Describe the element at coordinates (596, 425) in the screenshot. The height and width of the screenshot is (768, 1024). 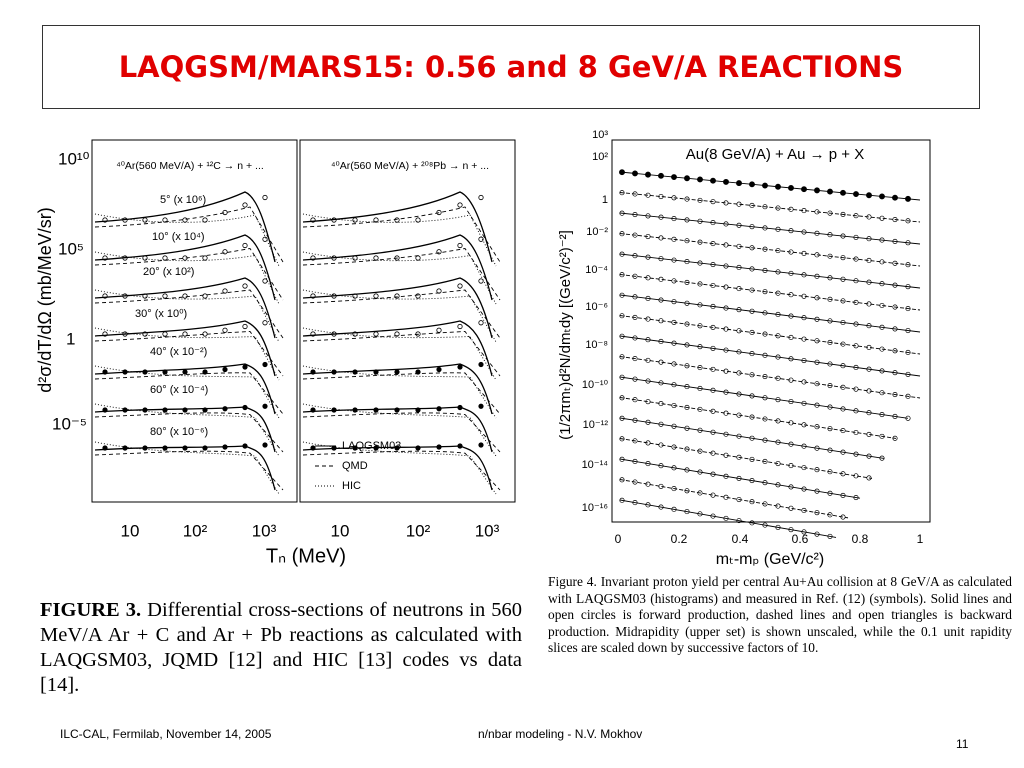
I see `y-tick-label: 10⁻¹²` at that location.